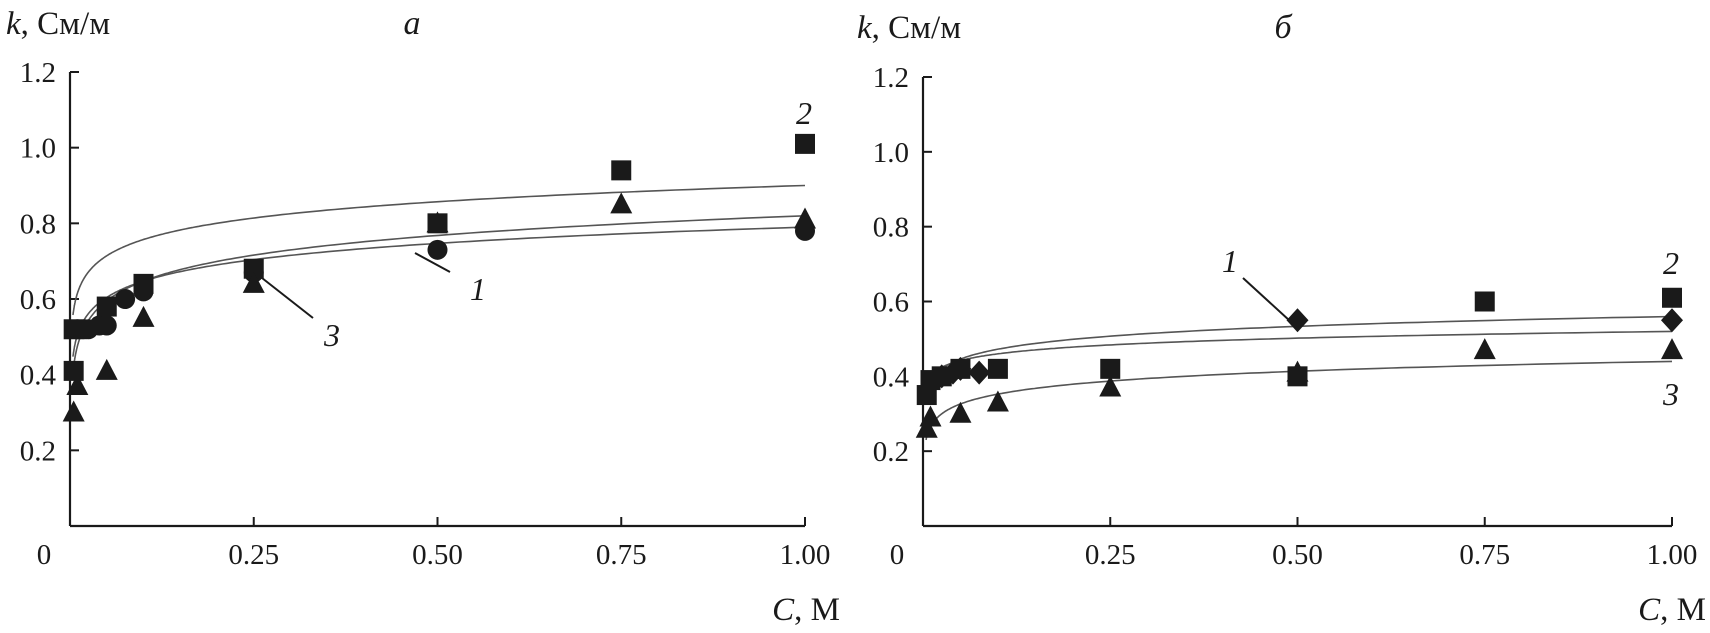  Describe the element at coordinates (1230, 261) in the screenshot. I see `panel-b-series-1-label: 1` at that location.